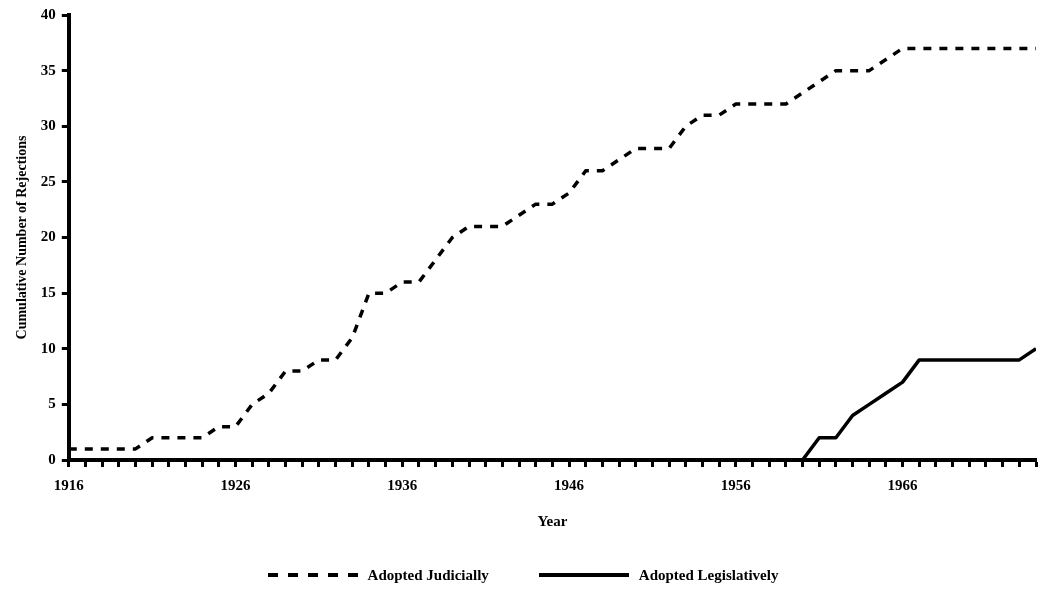 This screenshot has height=598, width=1046. I want to click on y-tick-label: 5, so click(52, 403).